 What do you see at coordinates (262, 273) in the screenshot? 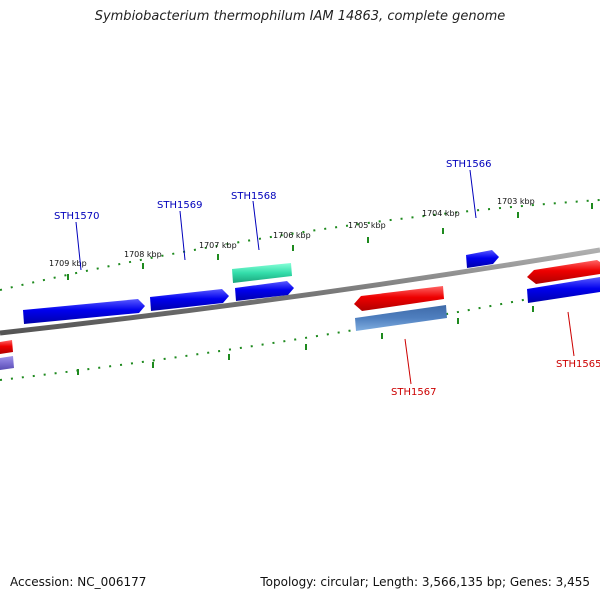
I see `rna-gene-sth1568` at bounding box center [262, 273].